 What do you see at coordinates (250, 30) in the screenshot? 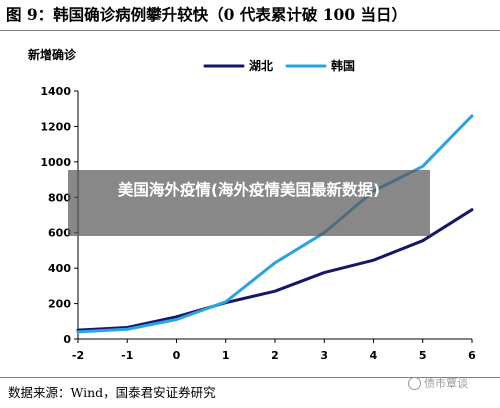
I see `title-divider` at bounding box center [250, 30].